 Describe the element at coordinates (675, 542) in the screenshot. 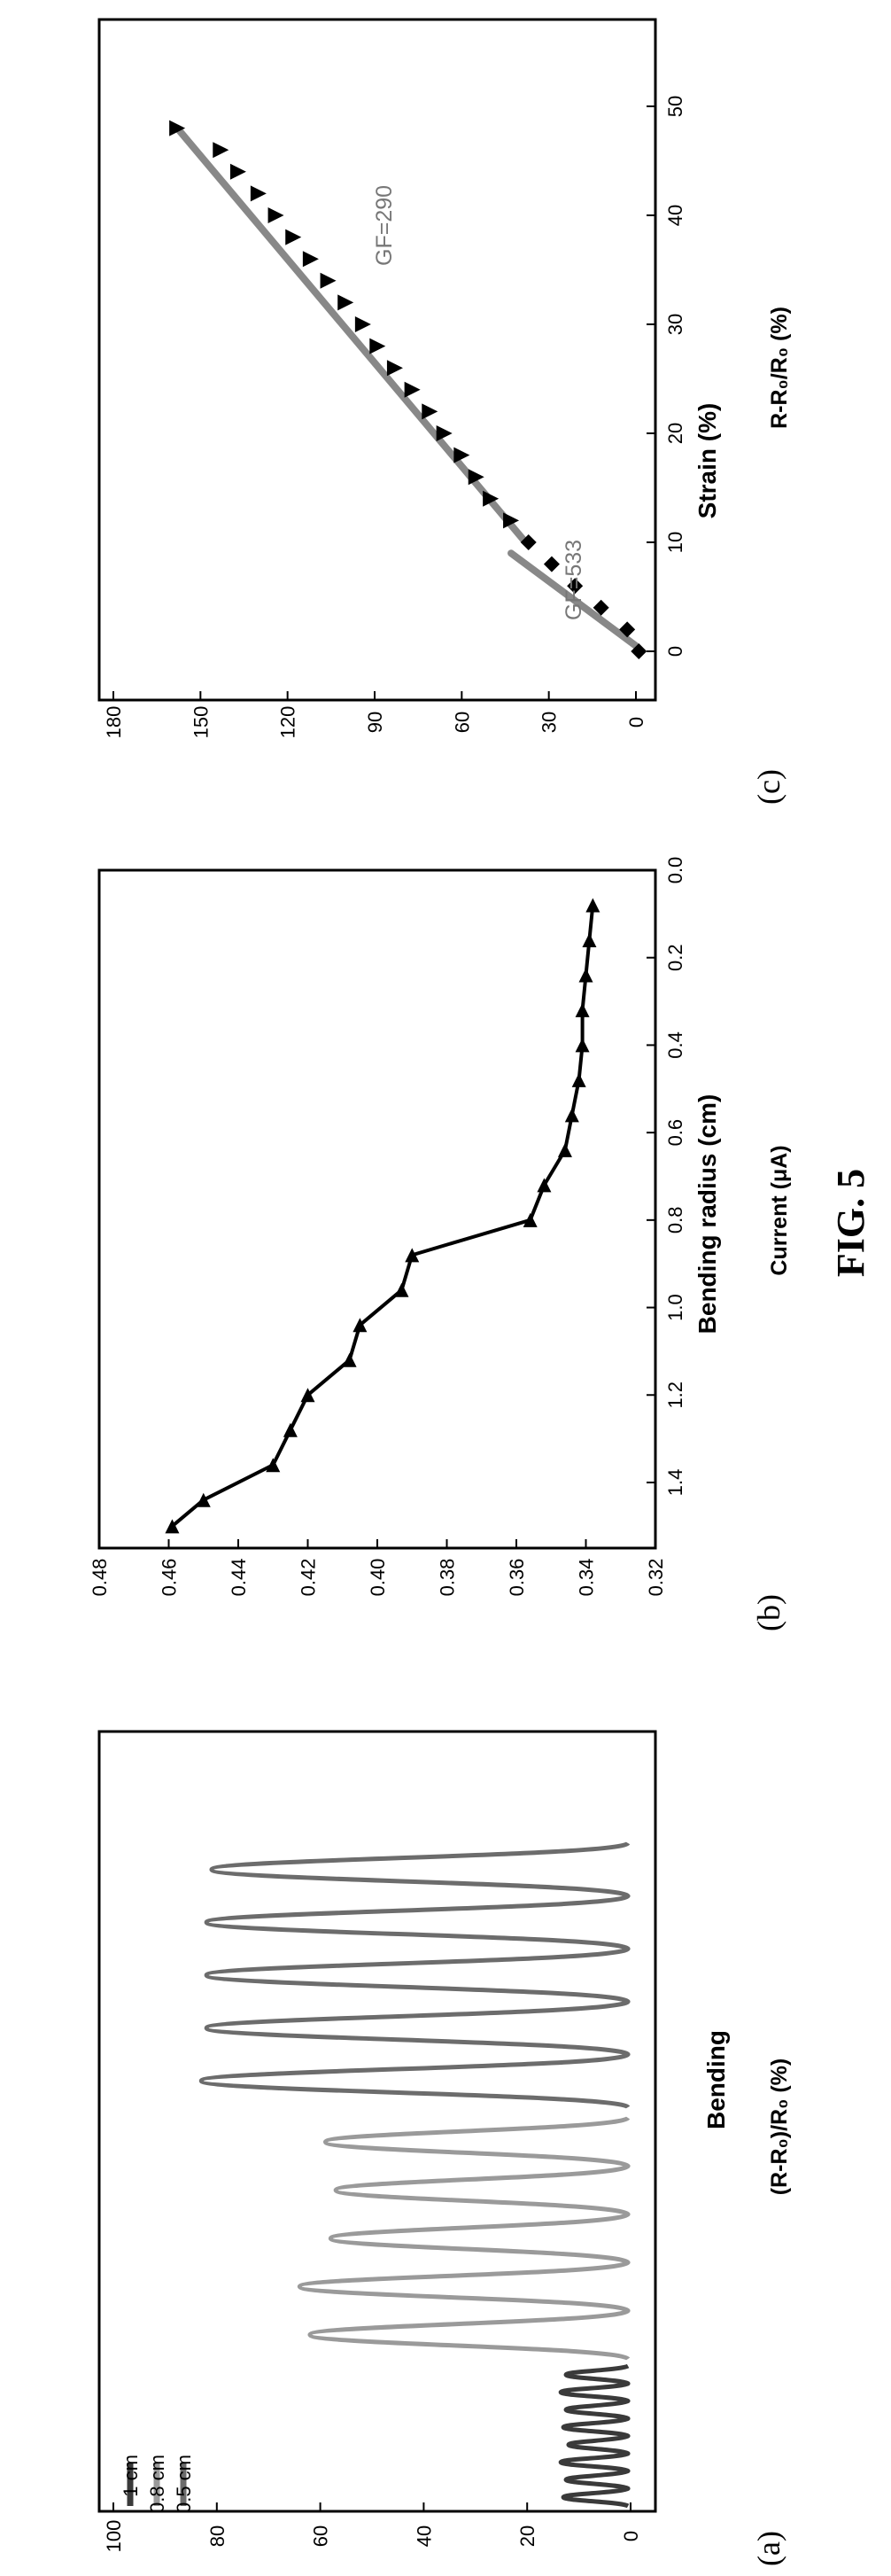

I see `panel-c-x-tick-label: 10` at that location.